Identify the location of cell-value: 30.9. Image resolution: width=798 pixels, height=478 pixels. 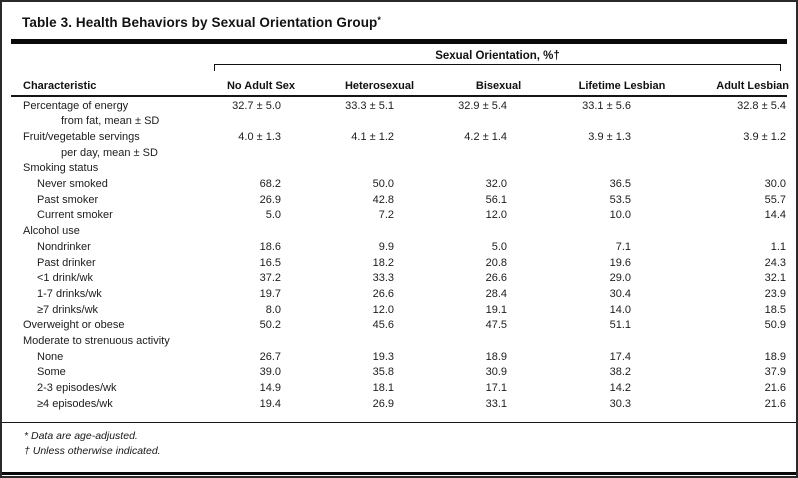
(496, 372).